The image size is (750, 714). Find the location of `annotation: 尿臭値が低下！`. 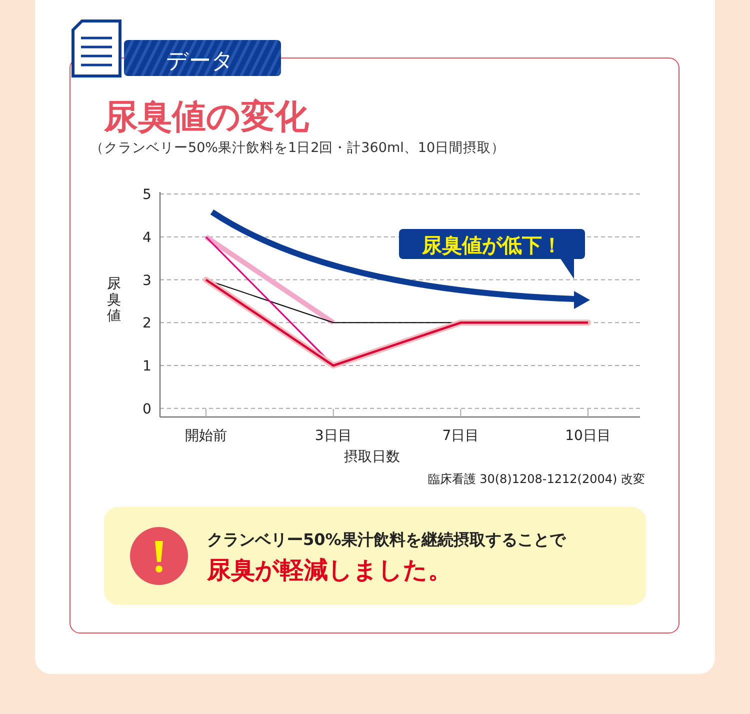

annotation: 尿臭値が低下！ is located at coordinates (491, 245).